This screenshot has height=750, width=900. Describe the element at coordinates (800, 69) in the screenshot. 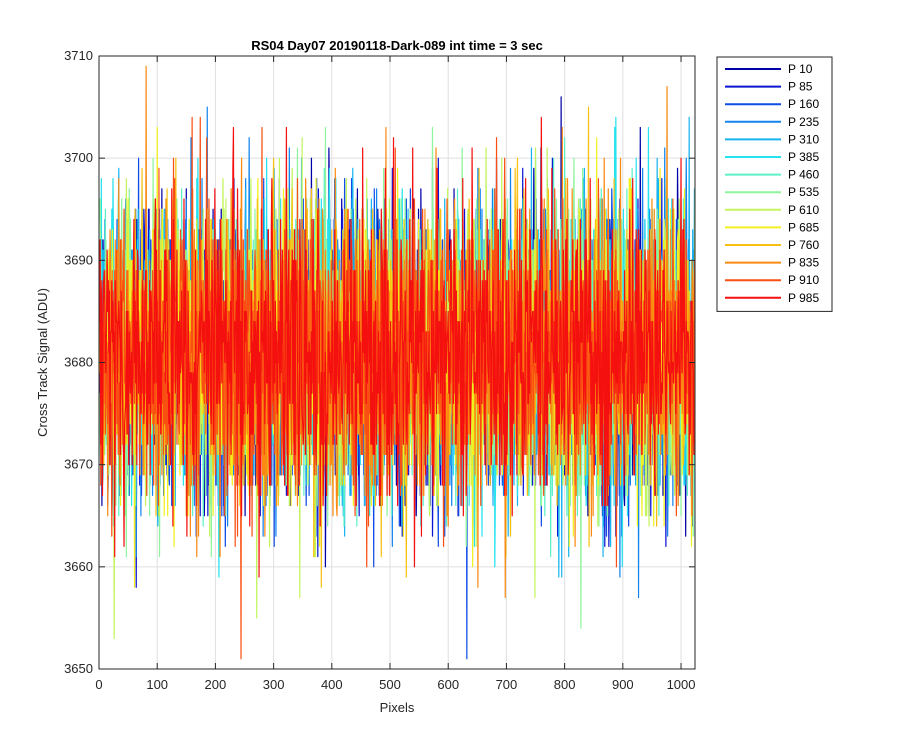

I see `legend-entry: P 10` at that location.